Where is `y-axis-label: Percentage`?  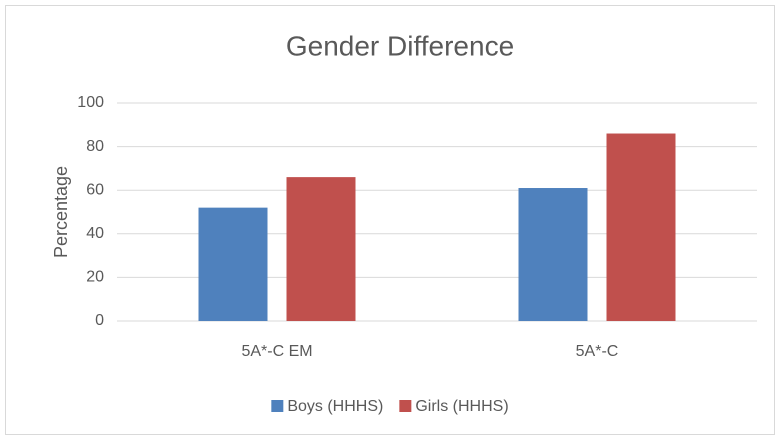 y-axis-label: Percentage is located at coordinates (61, 212).